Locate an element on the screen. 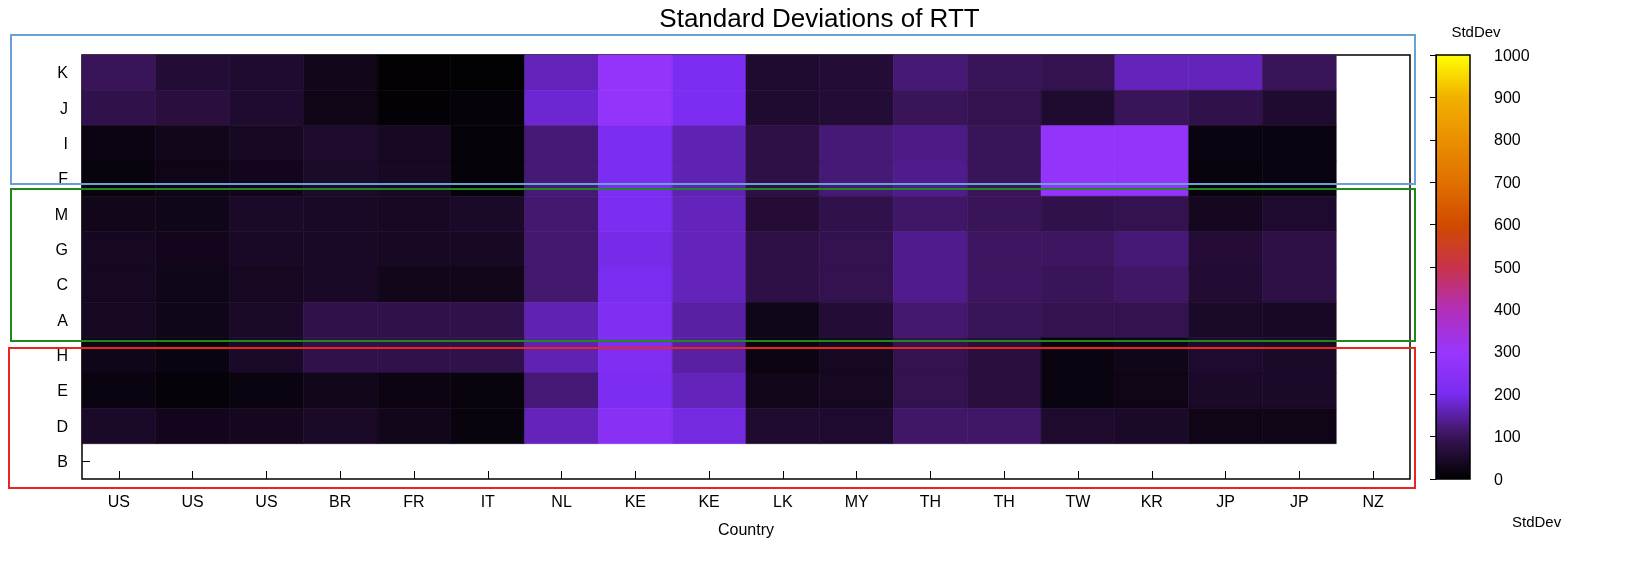 Image resolution: width=1639 pixels, height=565 pixels. y-tick-label: E is located at coordinates (62, 391).